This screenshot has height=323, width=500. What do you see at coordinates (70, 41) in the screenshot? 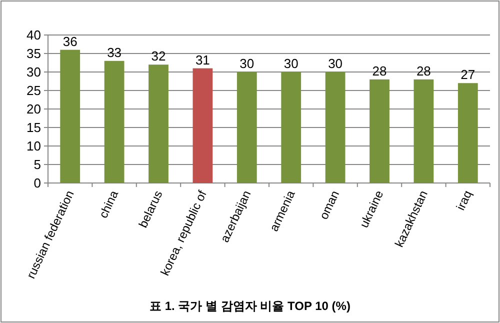
I see `data-label: 36` at bounding box center [70, 41].